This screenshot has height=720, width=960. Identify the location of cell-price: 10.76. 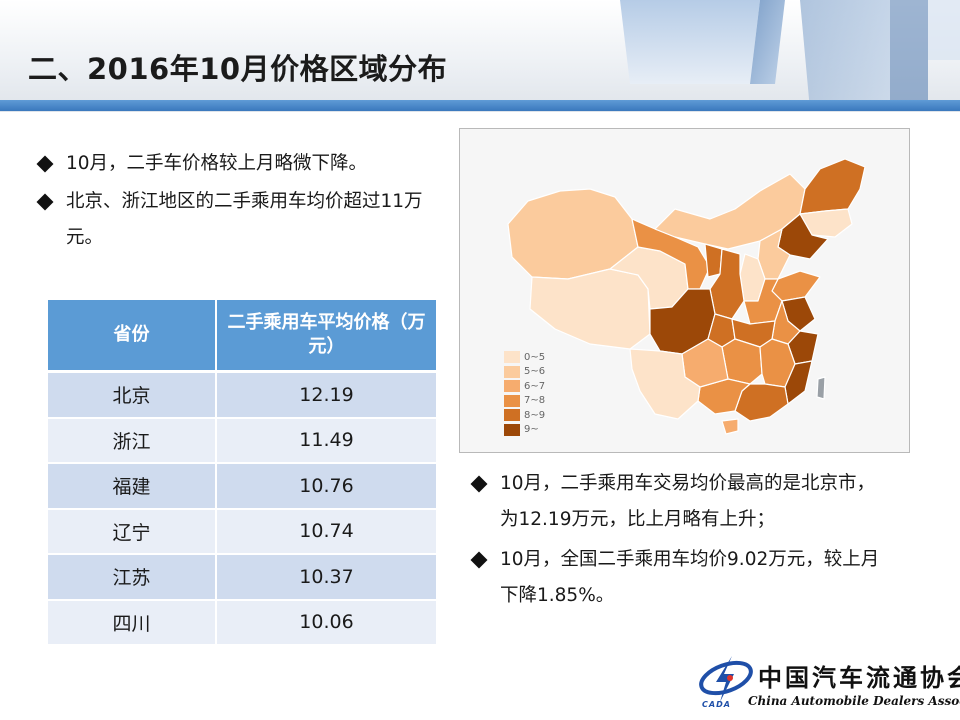
(326, 486).